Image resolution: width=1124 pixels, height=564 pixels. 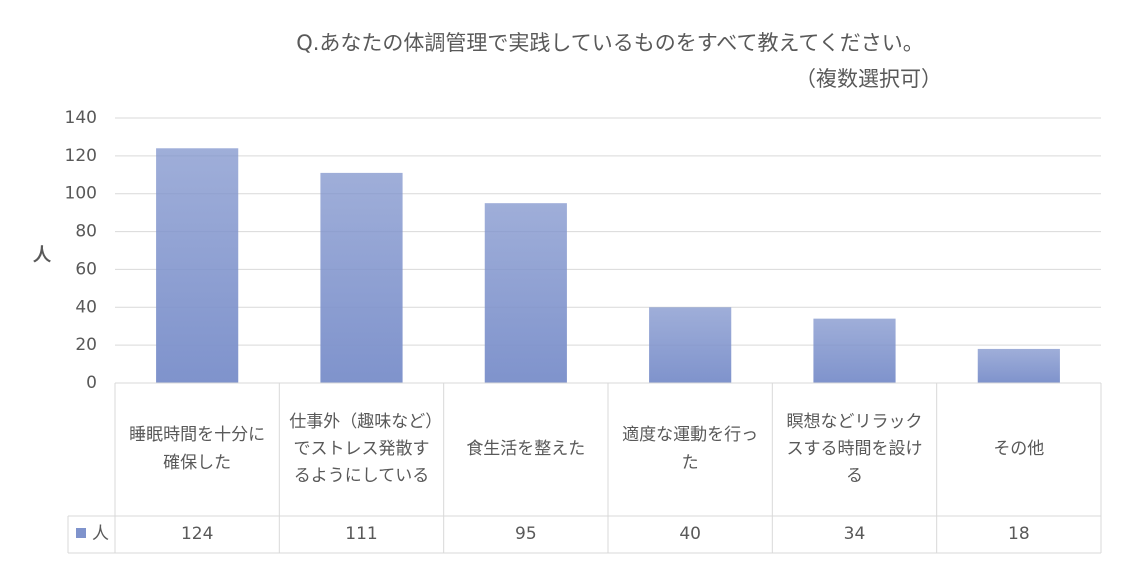 I want to click on category-label: 食生活を整えた, so click(x=526, y=448).